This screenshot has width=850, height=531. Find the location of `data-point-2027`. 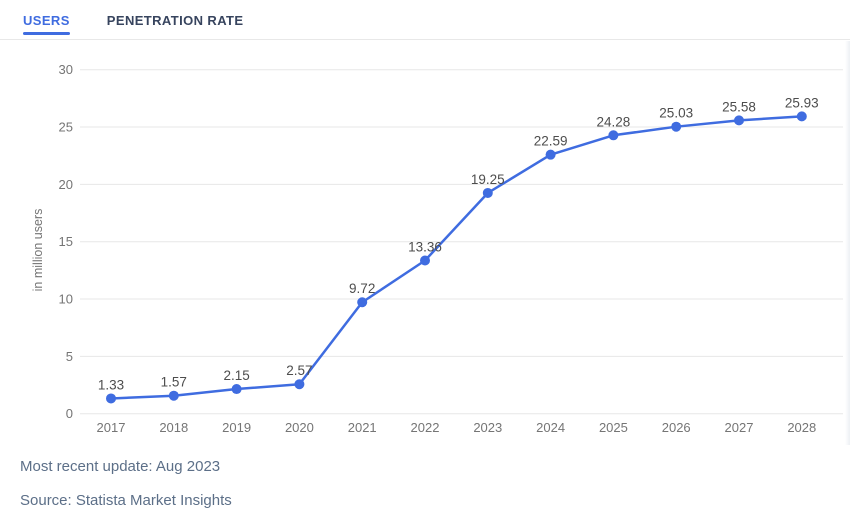

data-point-2027 is located at coordinates (739, 120).